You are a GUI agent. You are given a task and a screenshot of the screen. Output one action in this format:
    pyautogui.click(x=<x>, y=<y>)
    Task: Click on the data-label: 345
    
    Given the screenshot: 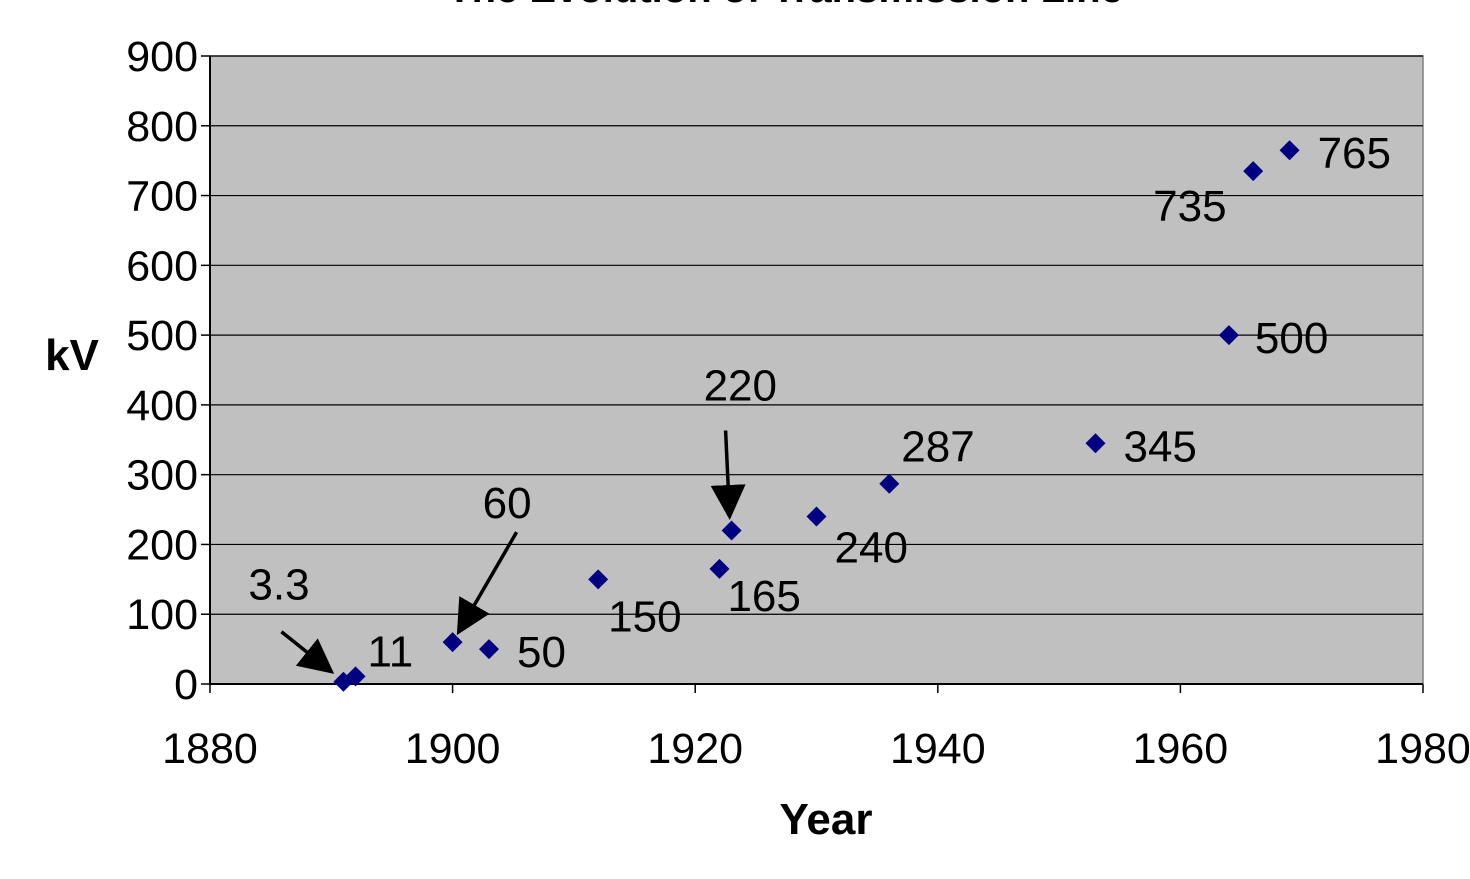 What is the action you would take?
    pyautogui.click(x=1159, y=446)
    